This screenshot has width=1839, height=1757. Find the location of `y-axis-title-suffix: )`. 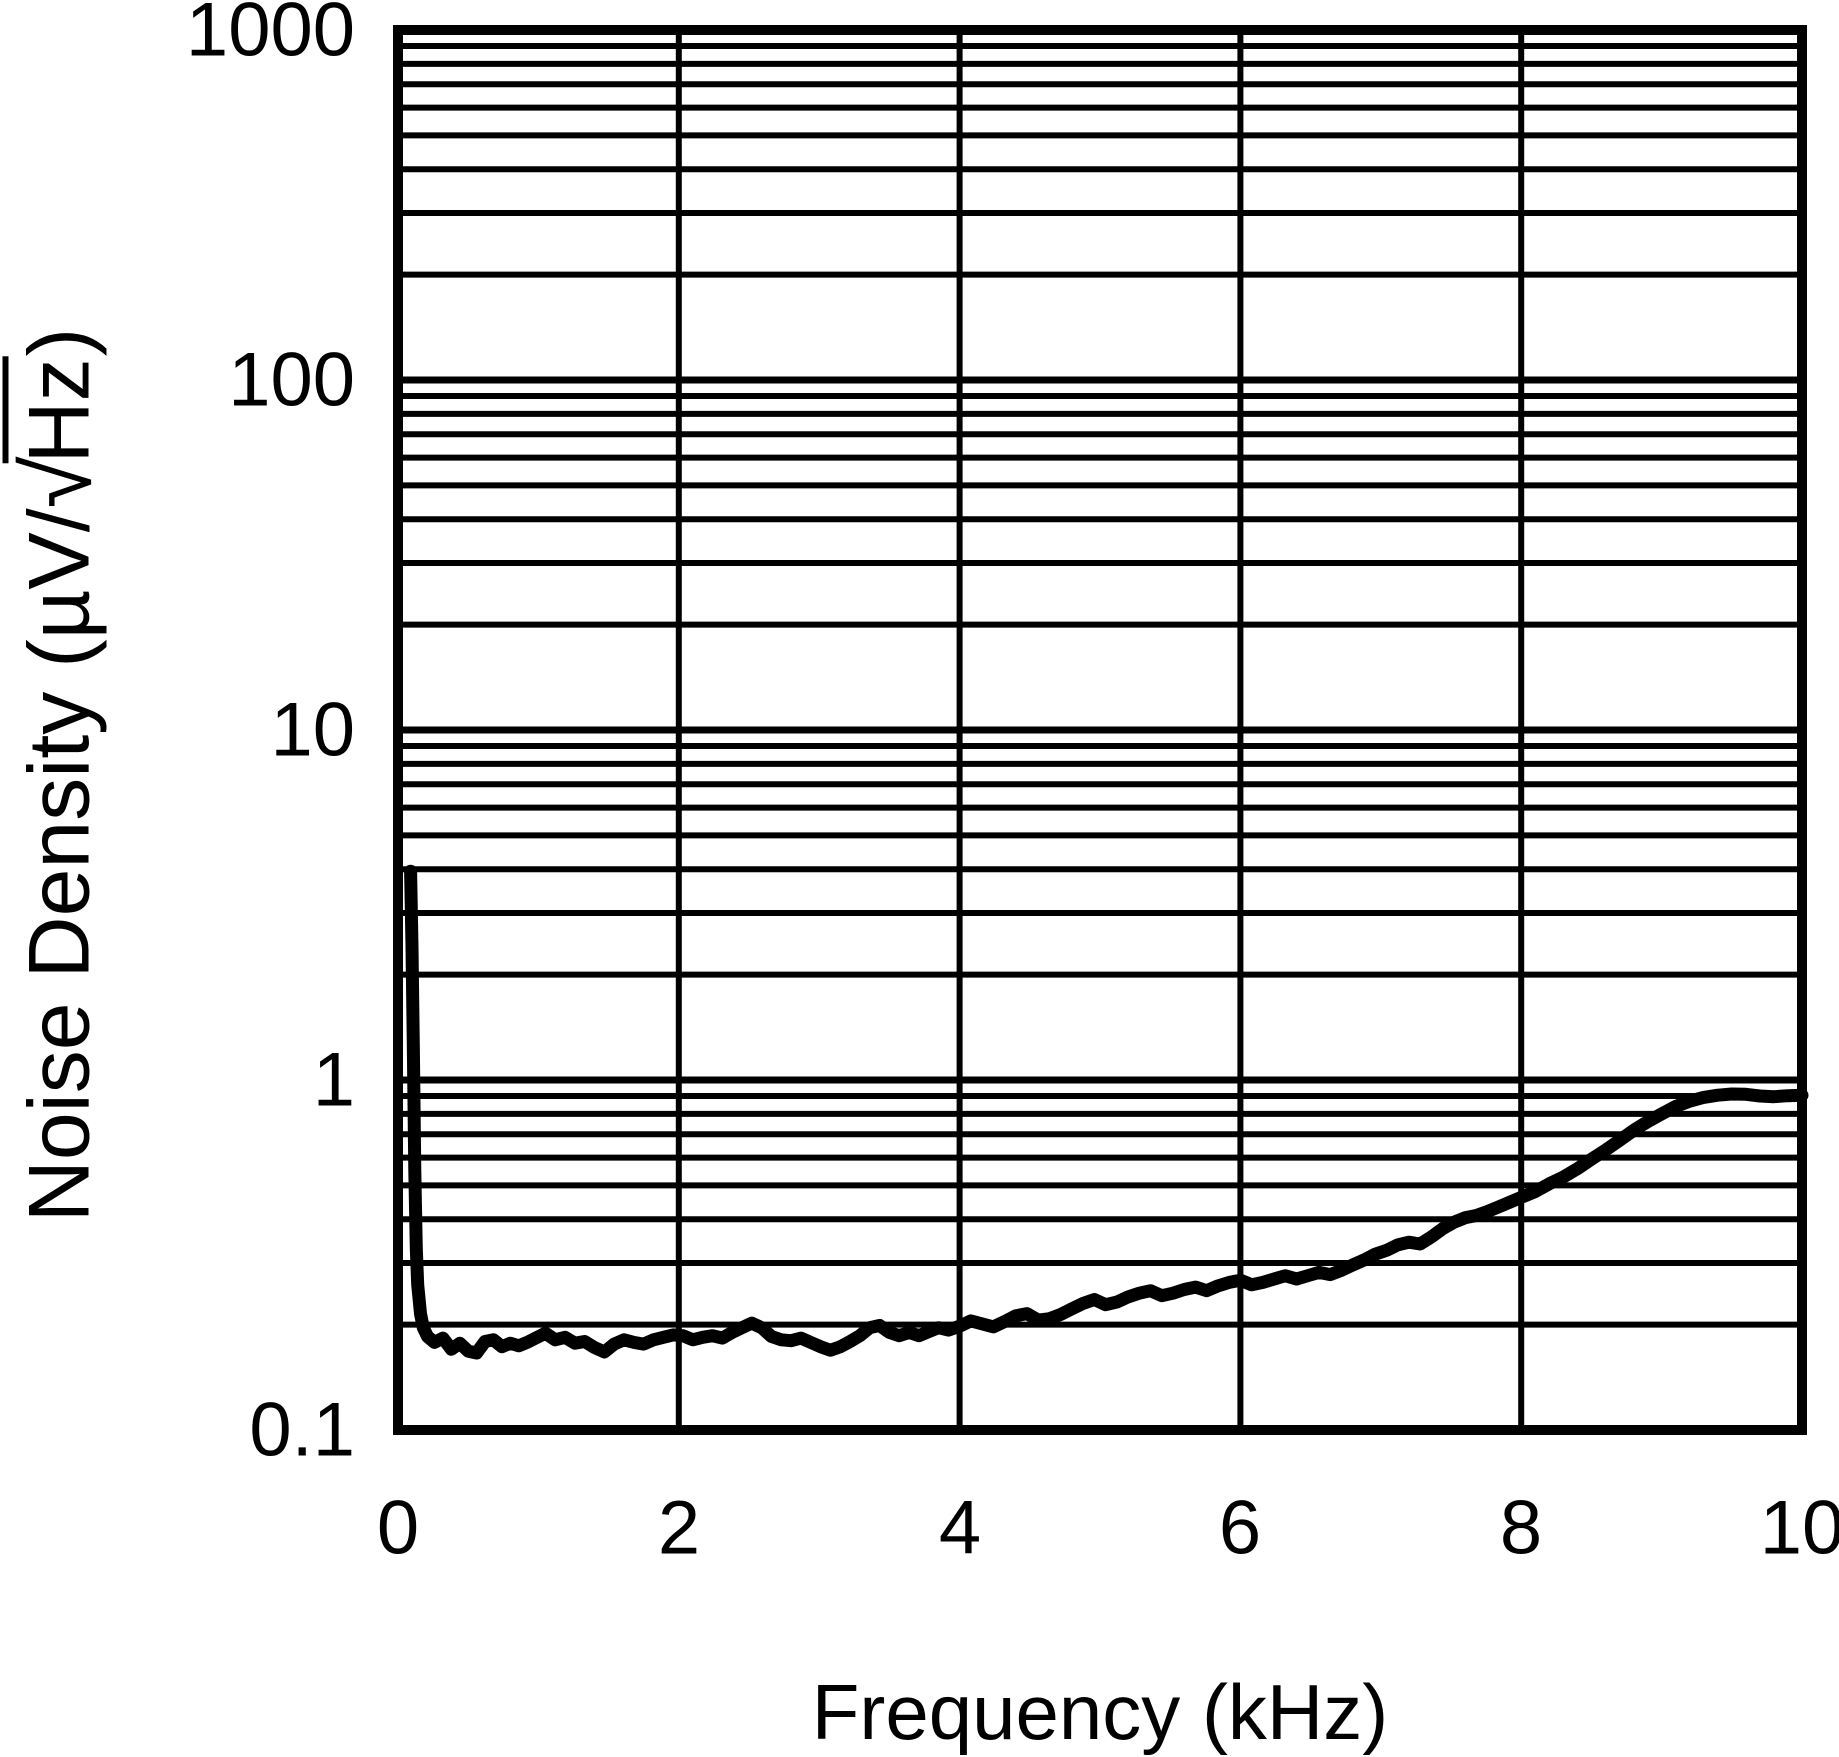

y-axis-title-suffix: ) is located at coordinates (59, 342).